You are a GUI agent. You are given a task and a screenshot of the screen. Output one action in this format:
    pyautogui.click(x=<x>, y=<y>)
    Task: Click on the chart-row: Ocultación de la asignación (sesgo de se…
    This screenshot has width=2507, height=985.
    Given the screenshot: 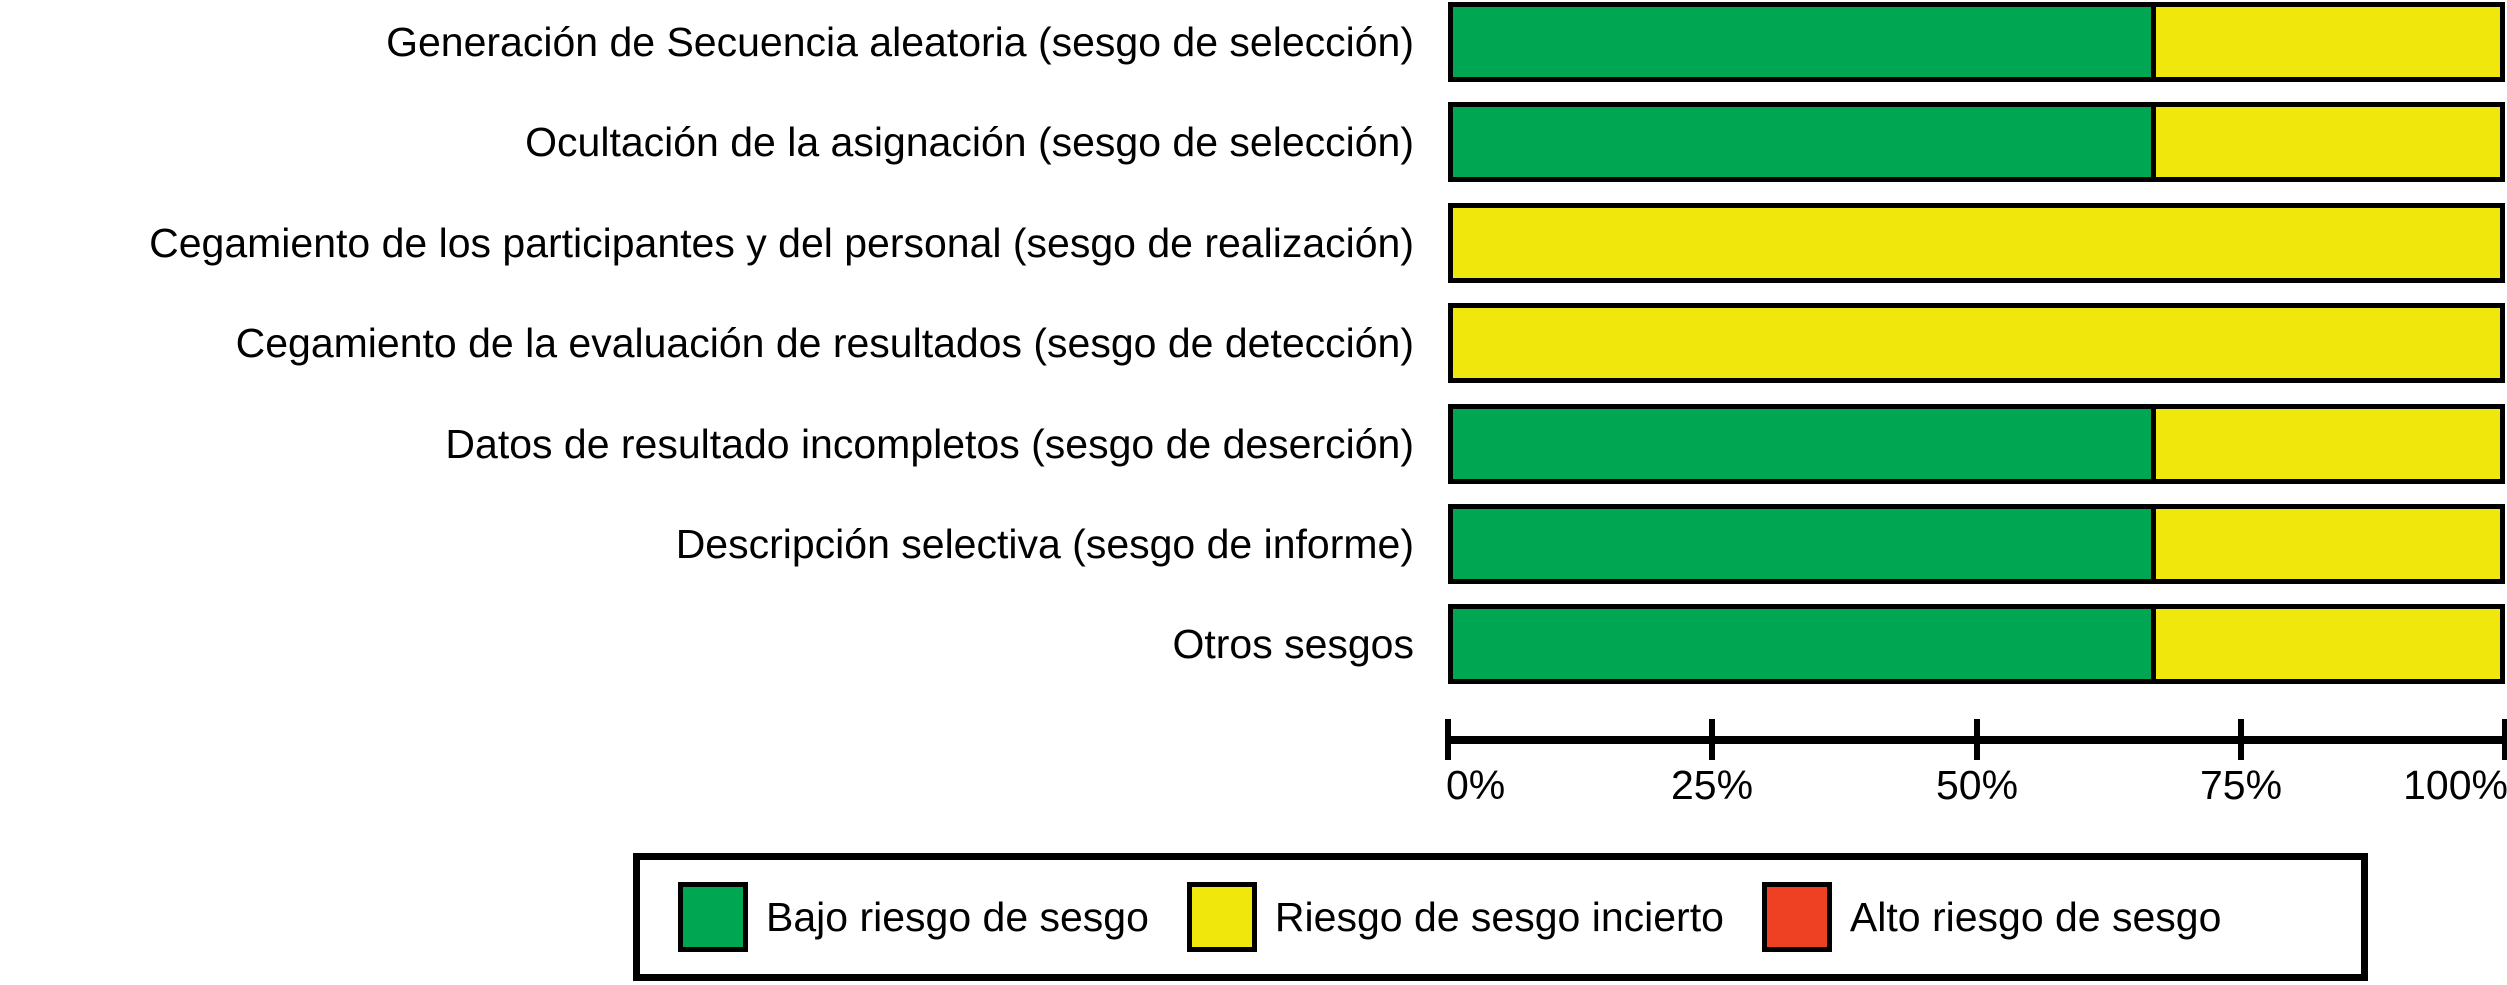 What is the action you would take?
    pyautogui.click(x=1253, y=142)
    